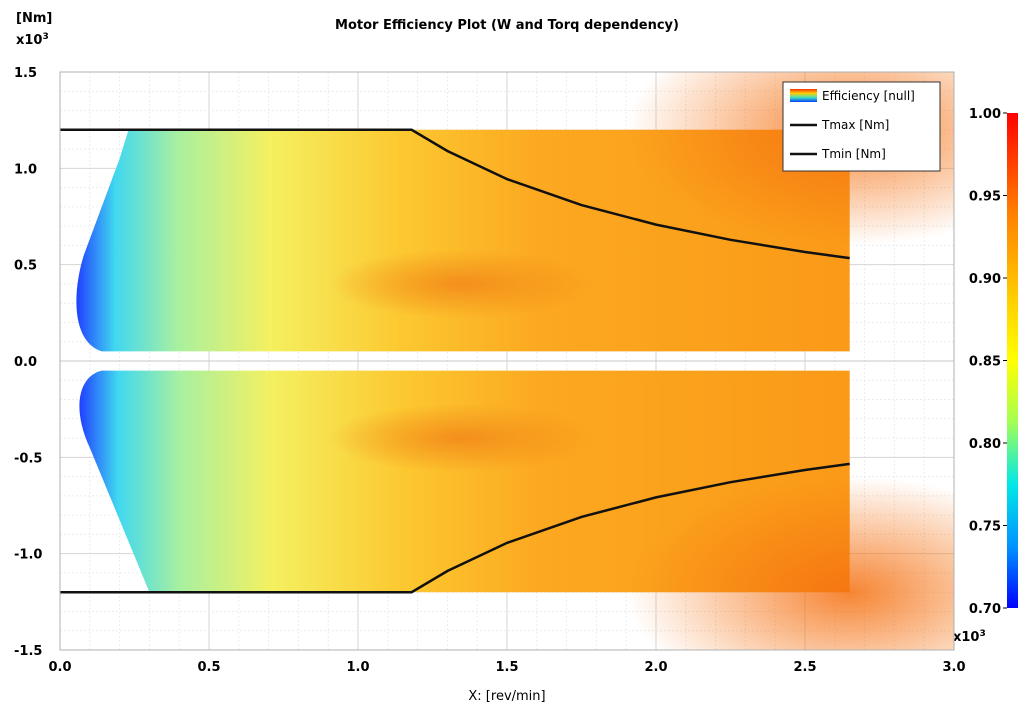 This screenshot has height=706, width=1018. Describe the element at coordinates (985, 197) in the screenshot. I see `colorbar-tick-label: 0.95` at that location.